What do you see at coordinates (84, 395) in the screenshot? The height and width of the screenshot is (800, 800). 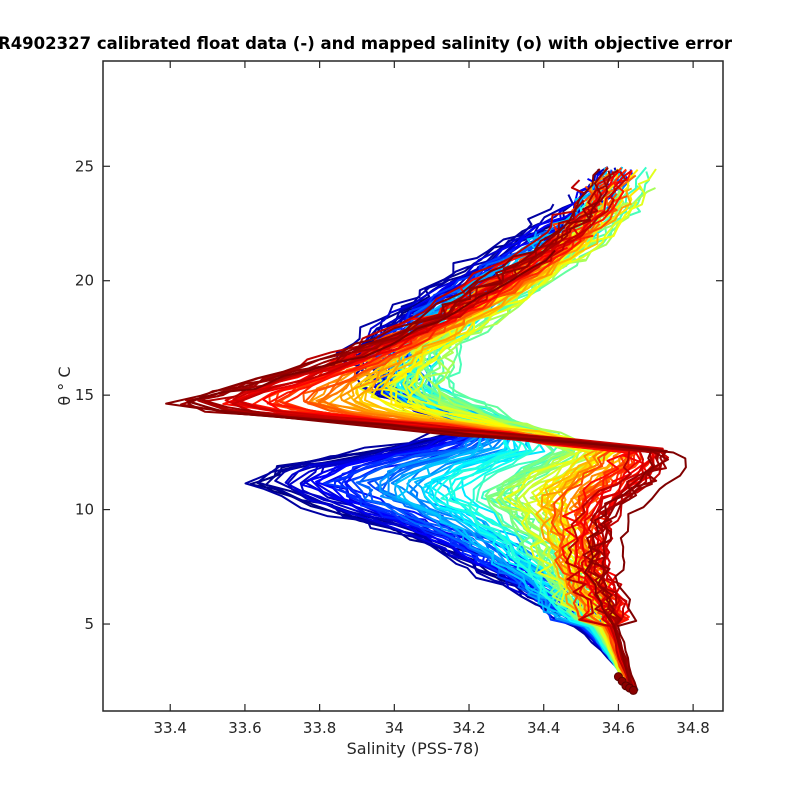 I see `y-tick-label: 15` at bounding box center [84, 395].